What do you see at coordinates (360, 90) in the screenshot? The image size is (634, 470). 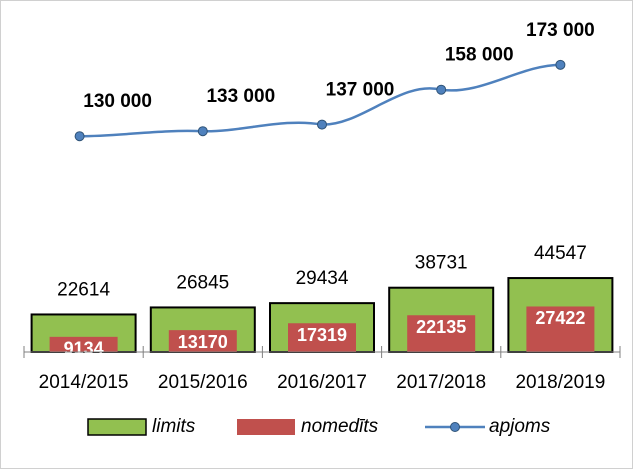 I see `data-label: 137 000` at bounding box center [360, 90].